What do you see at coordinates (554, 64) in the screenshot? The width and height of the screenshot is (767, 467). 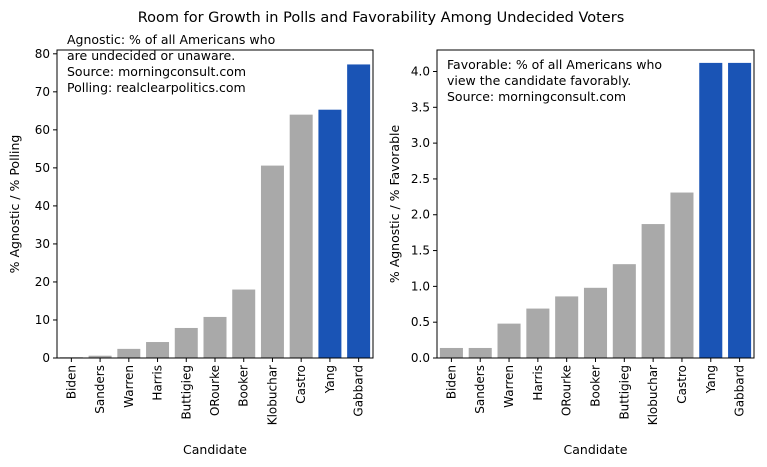 I see `annotation-line: Favorable: % of all Americans who` at bounding box center [554, 64].